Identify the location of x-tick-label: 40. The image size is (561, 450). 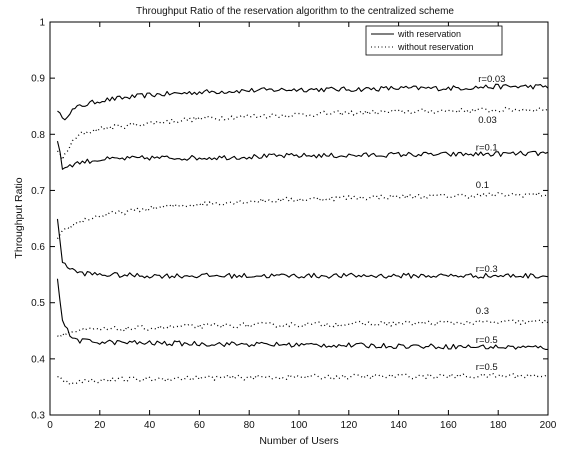
(150, 425).